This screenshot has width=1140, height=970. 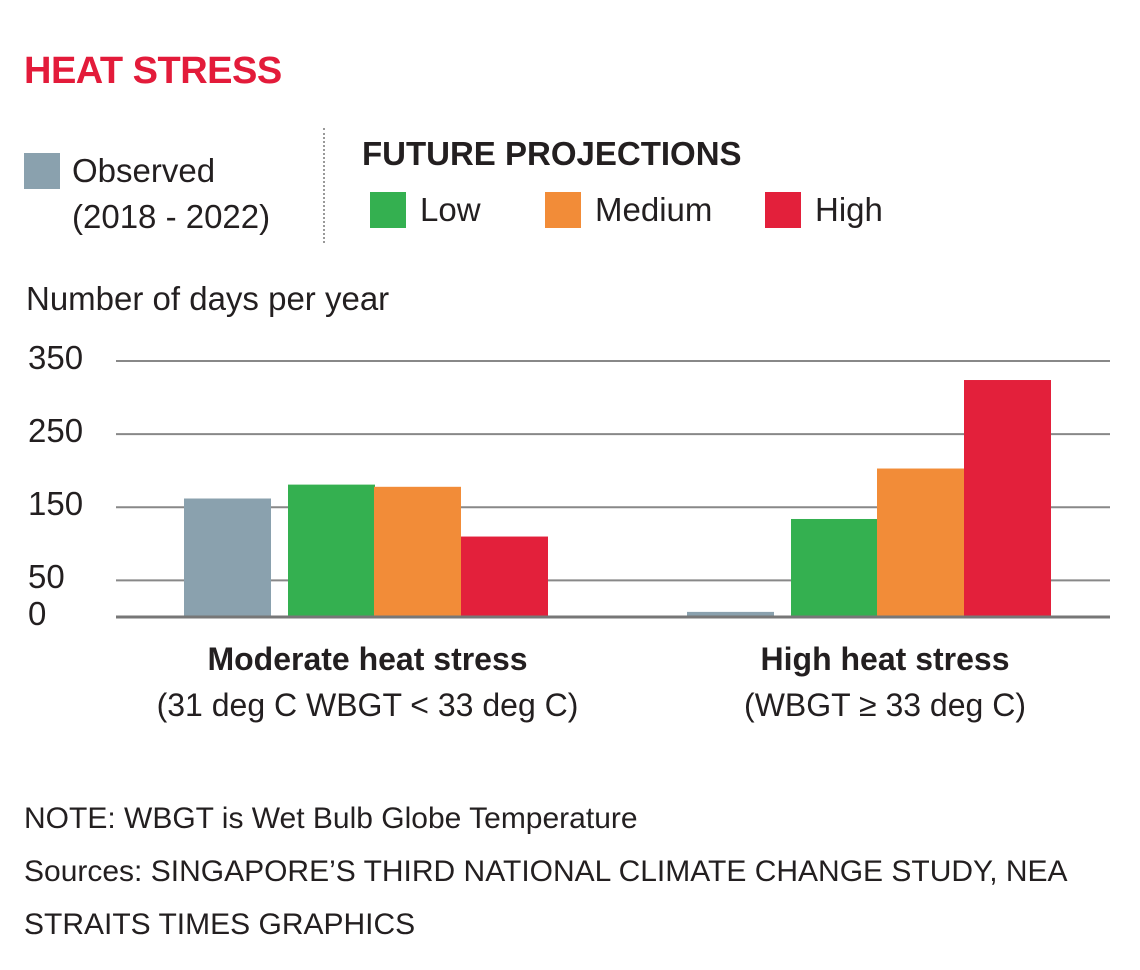 I want to click on bar-high-moderate, so click(x=504, y=576).